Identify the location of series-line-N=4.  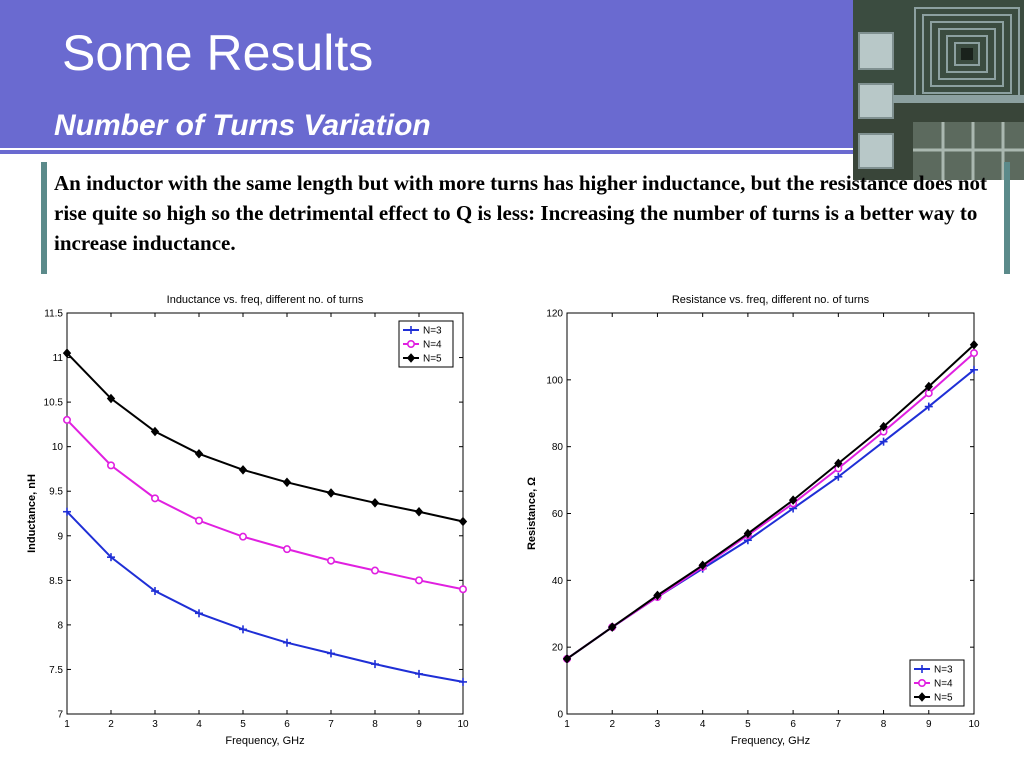
(265, 505).